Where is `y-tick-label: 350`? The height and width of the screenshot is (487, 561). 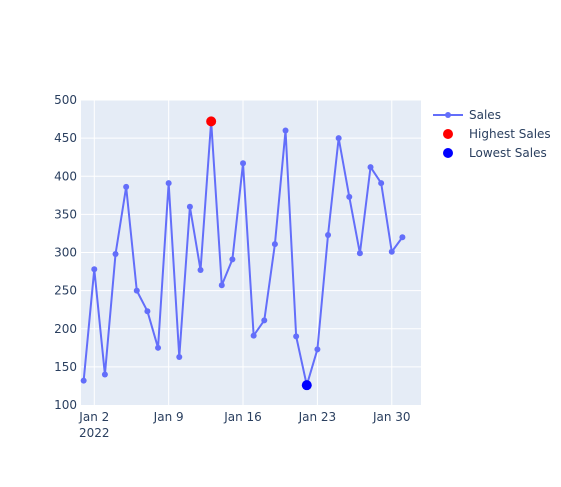
y-tick-label: 350 is located at coordinates (65, 214).